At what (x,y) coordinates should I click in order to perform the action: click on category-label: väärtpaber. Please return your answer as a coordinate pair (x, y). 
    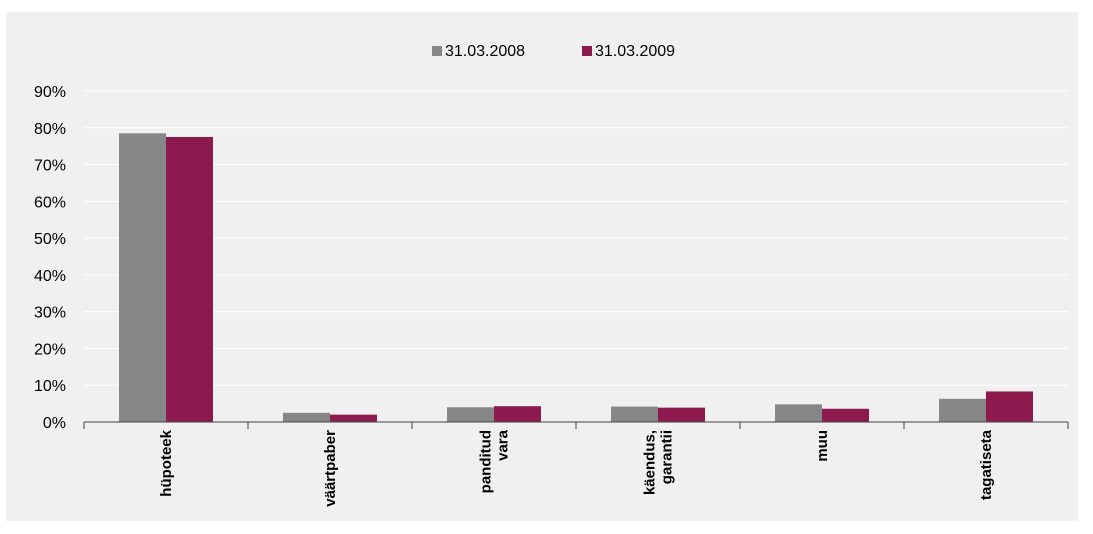
    Looking at the image, I should click on (330, 468).